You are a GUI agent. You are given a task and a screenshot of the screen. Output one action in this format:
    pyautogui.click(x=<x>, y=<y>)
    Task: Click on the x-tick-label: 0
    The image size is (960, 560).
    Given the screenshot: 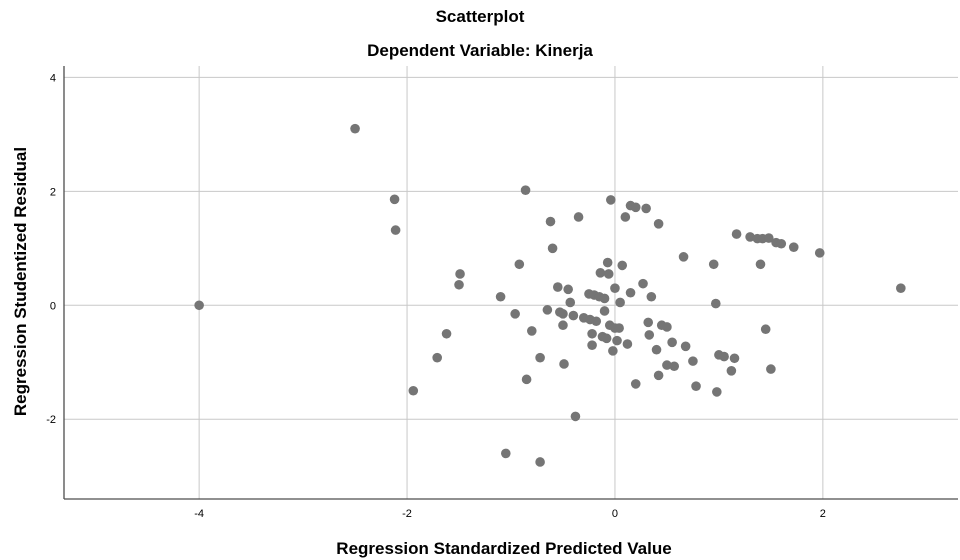 What is the action you would take?
    pyautogui.click(x=615, y=514)
    